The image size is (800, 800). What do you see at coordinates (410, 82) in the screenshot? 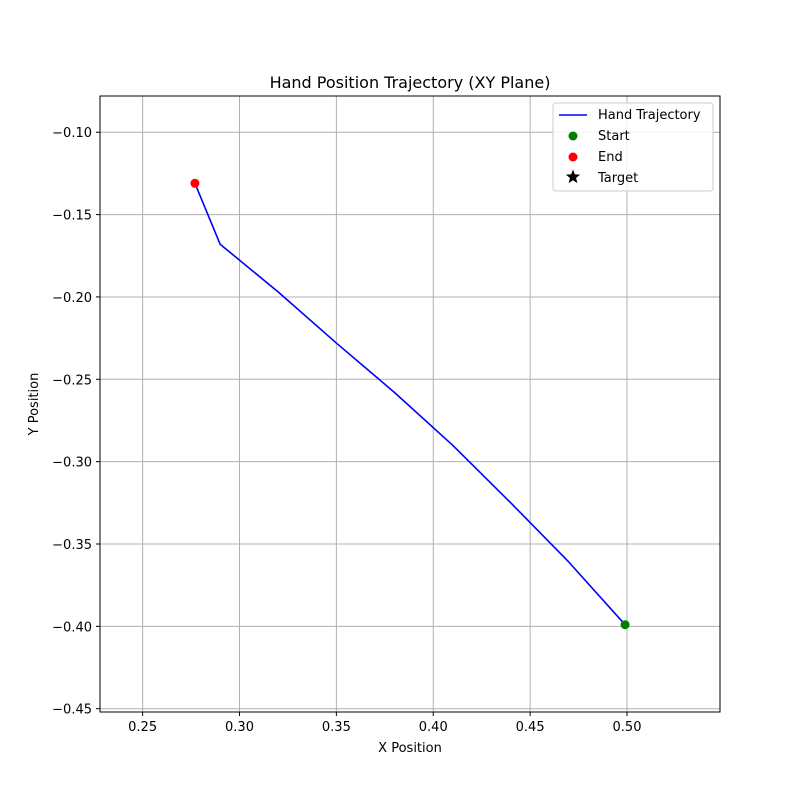
I see `chart-title: Hand Position Trajectory (XY Plane)` at bounding box center [410, 82].